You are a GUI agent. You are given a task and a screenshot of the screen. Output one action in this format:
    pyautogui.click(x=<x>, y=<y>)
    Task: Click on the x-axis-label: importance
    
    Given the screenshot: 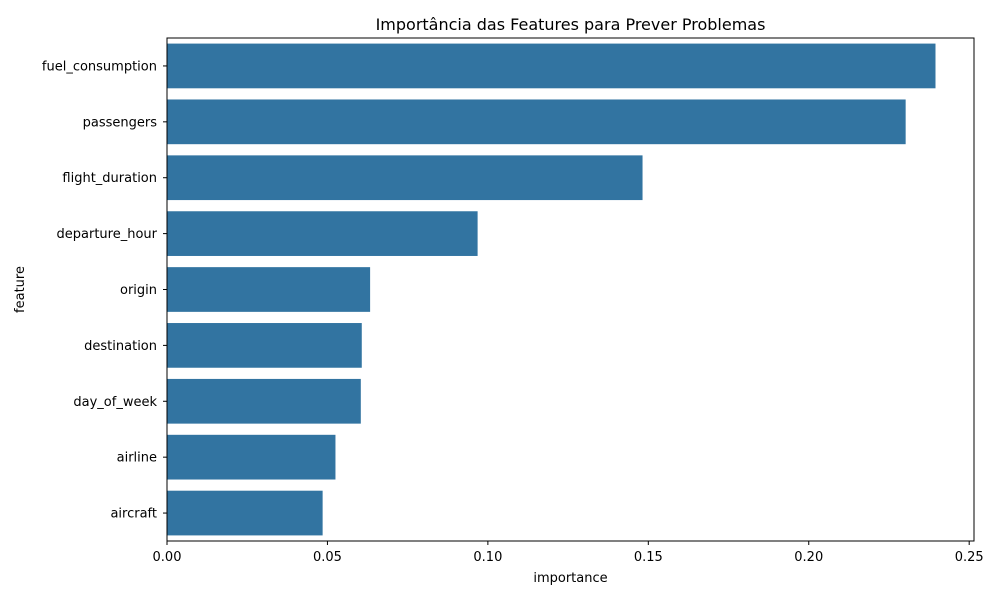 What is the action you would take?
    pyautogui.click(x=570, y=578)
    